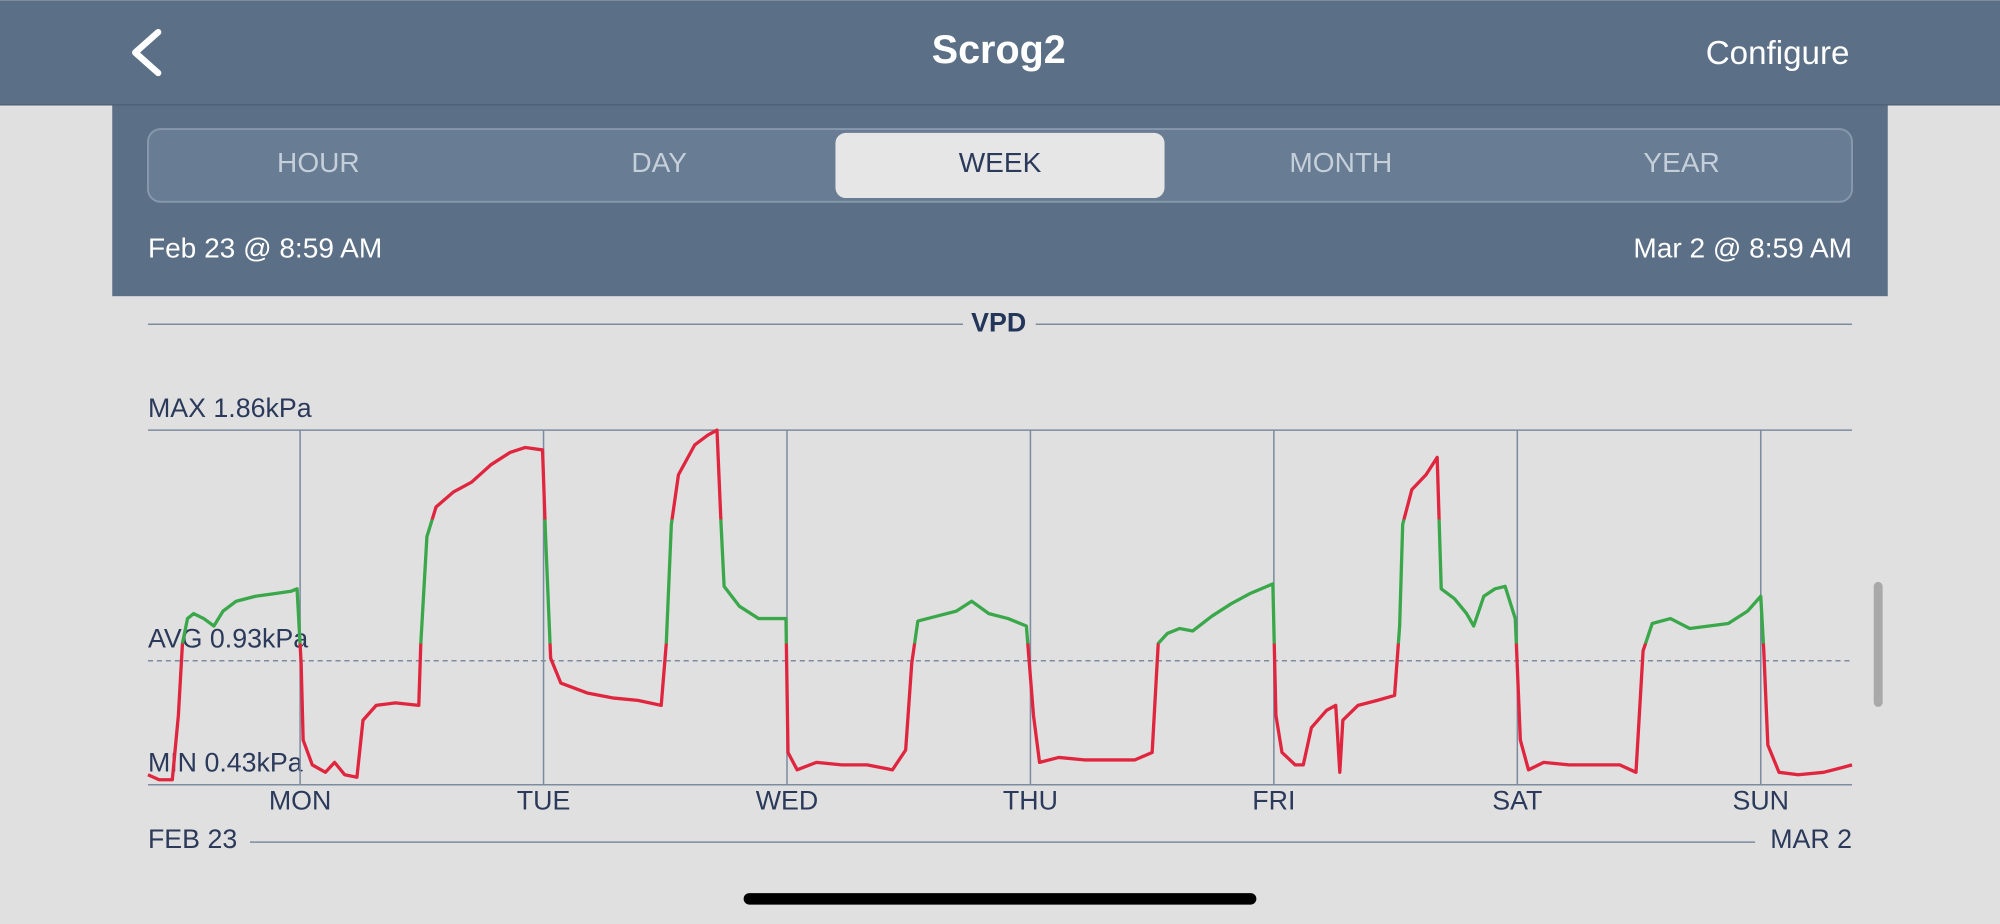  I want to click on nav-bar, so click(1000, 52).